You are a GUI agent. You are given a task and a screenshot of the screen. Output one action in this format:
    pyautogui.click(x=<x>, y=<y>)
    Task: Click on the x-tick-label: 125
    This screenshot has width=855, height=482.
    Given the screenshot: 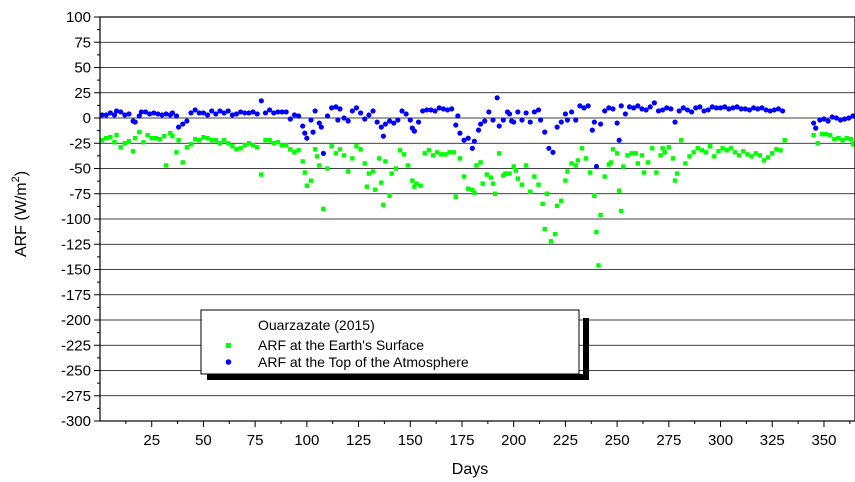 What is the action you would take?
    pyautogui.click(x=358, y=440)
    